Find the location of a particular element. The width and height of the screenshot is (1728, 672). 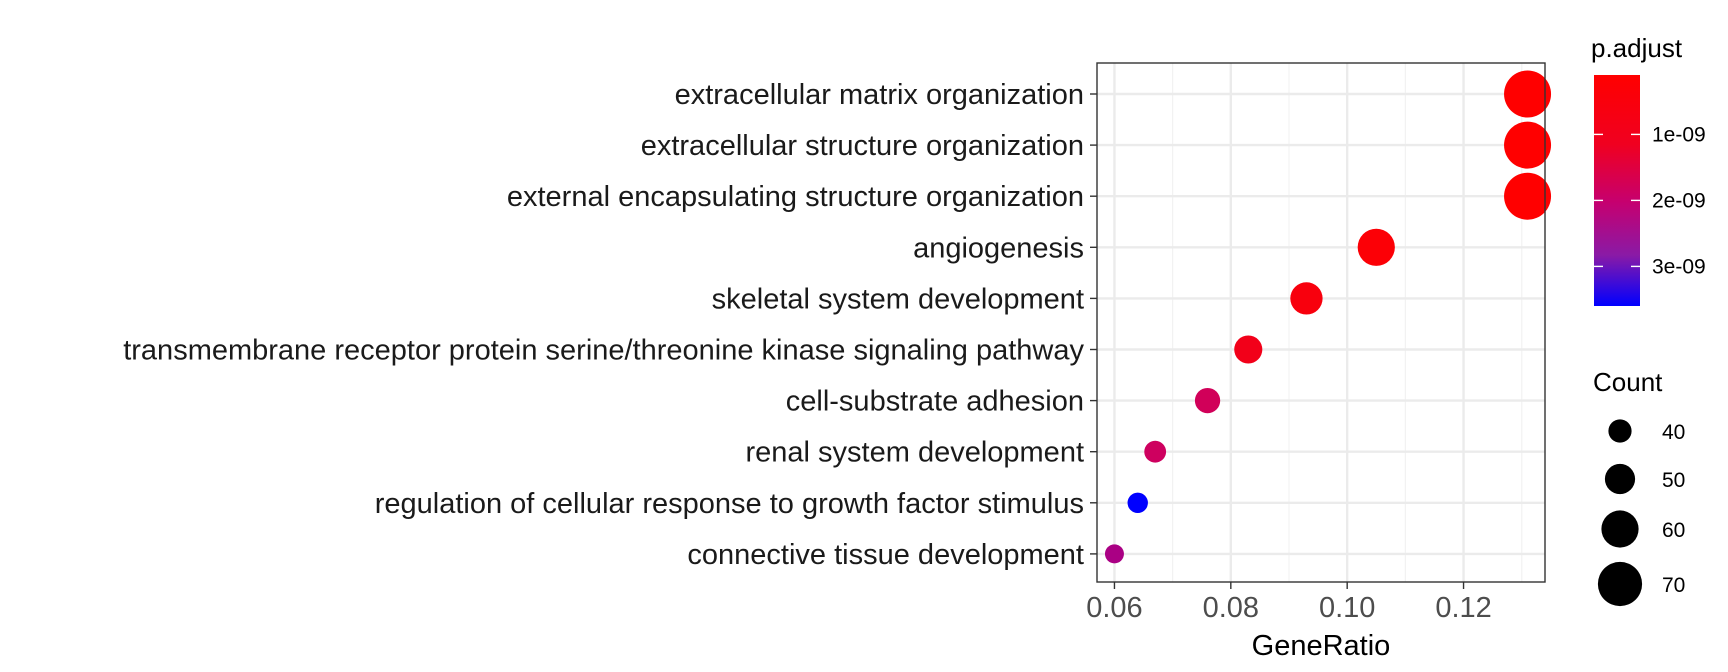

color-legend-label: 2e-09 is located at coordinates (1679, 200).